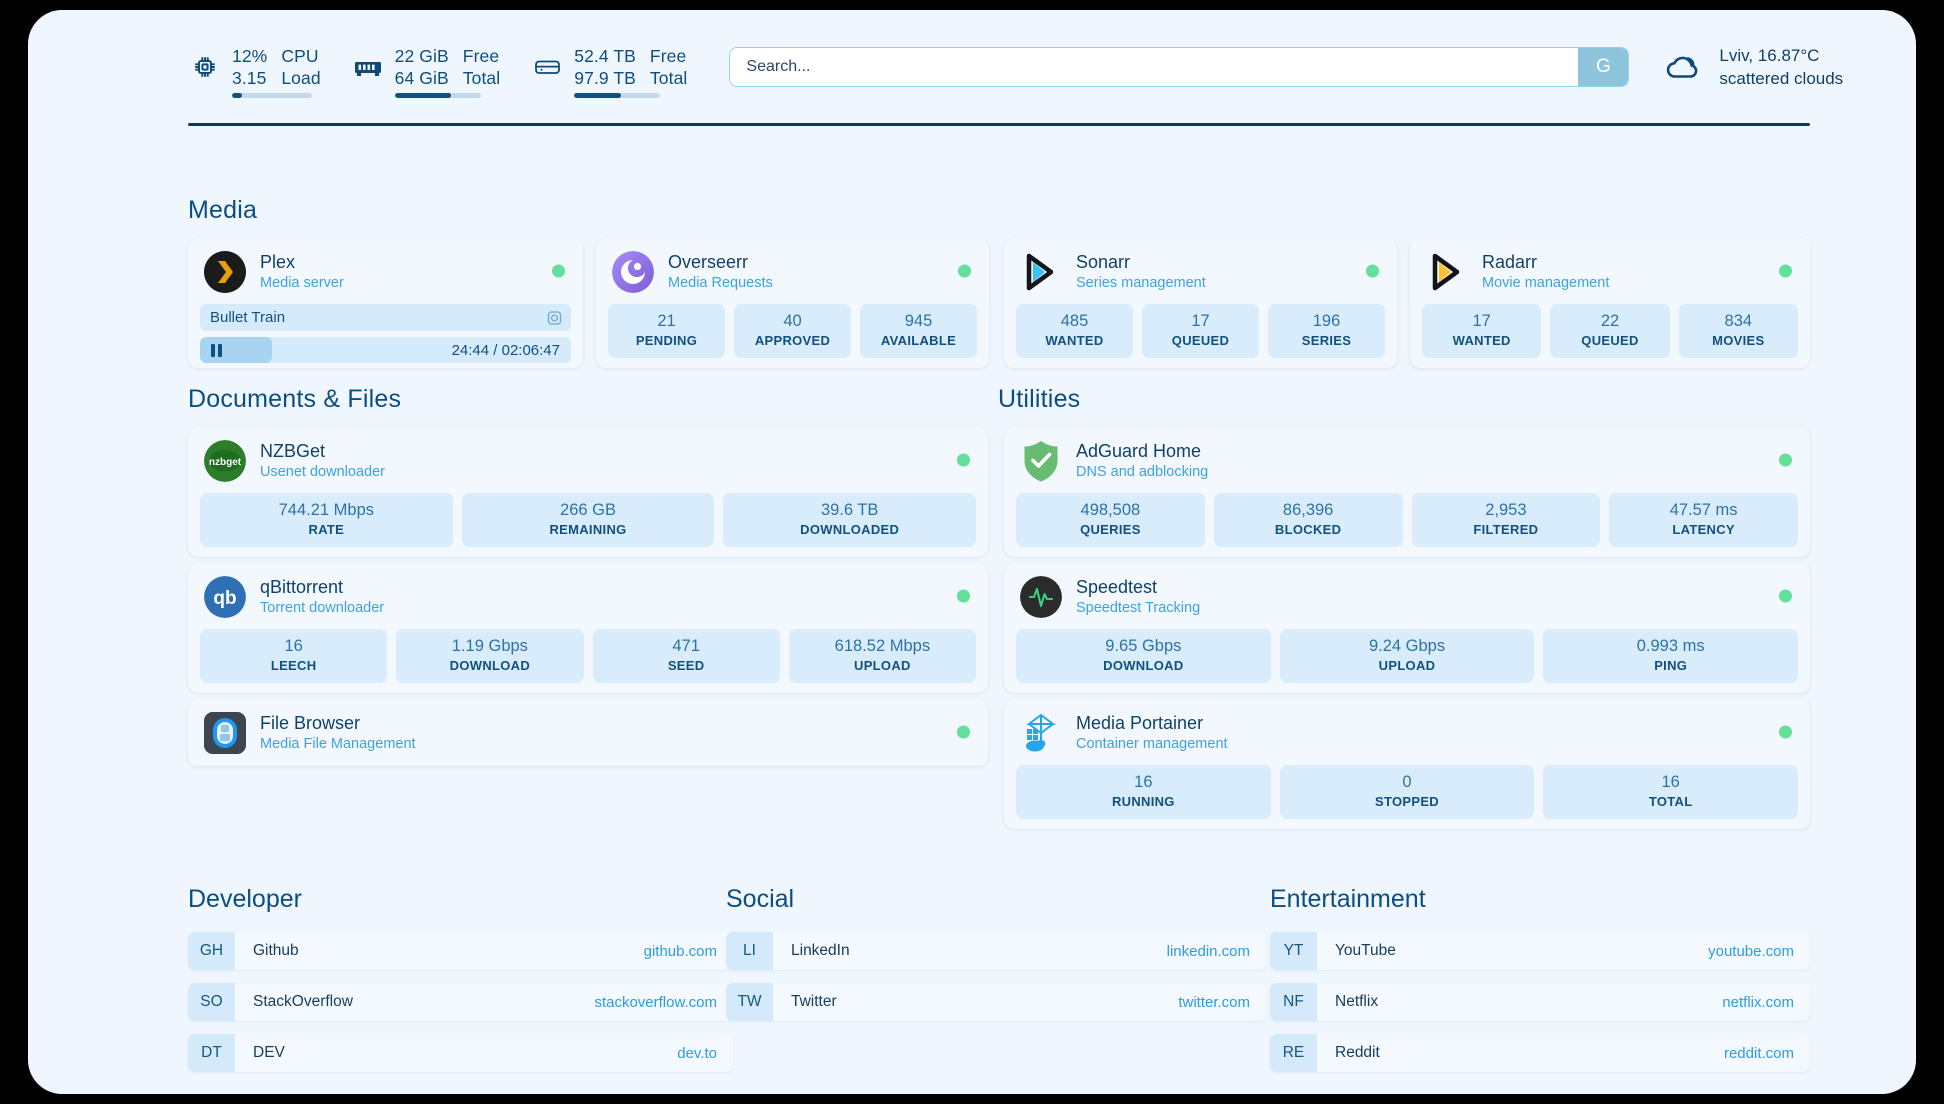 This screenshot has width=1944, height=1104. I want to click on service-card-filebrowser: File Browser Media File Management, so click(588, 732).